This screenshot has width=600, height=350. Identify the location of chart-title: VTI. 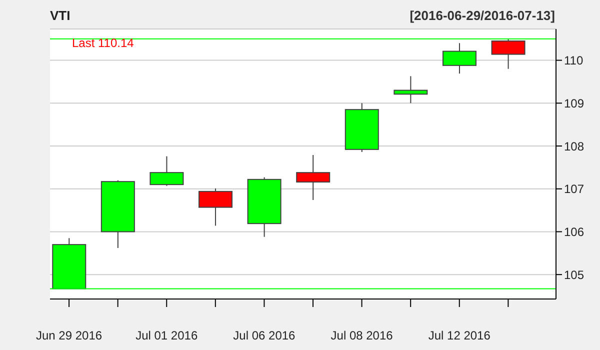
(60, 15).